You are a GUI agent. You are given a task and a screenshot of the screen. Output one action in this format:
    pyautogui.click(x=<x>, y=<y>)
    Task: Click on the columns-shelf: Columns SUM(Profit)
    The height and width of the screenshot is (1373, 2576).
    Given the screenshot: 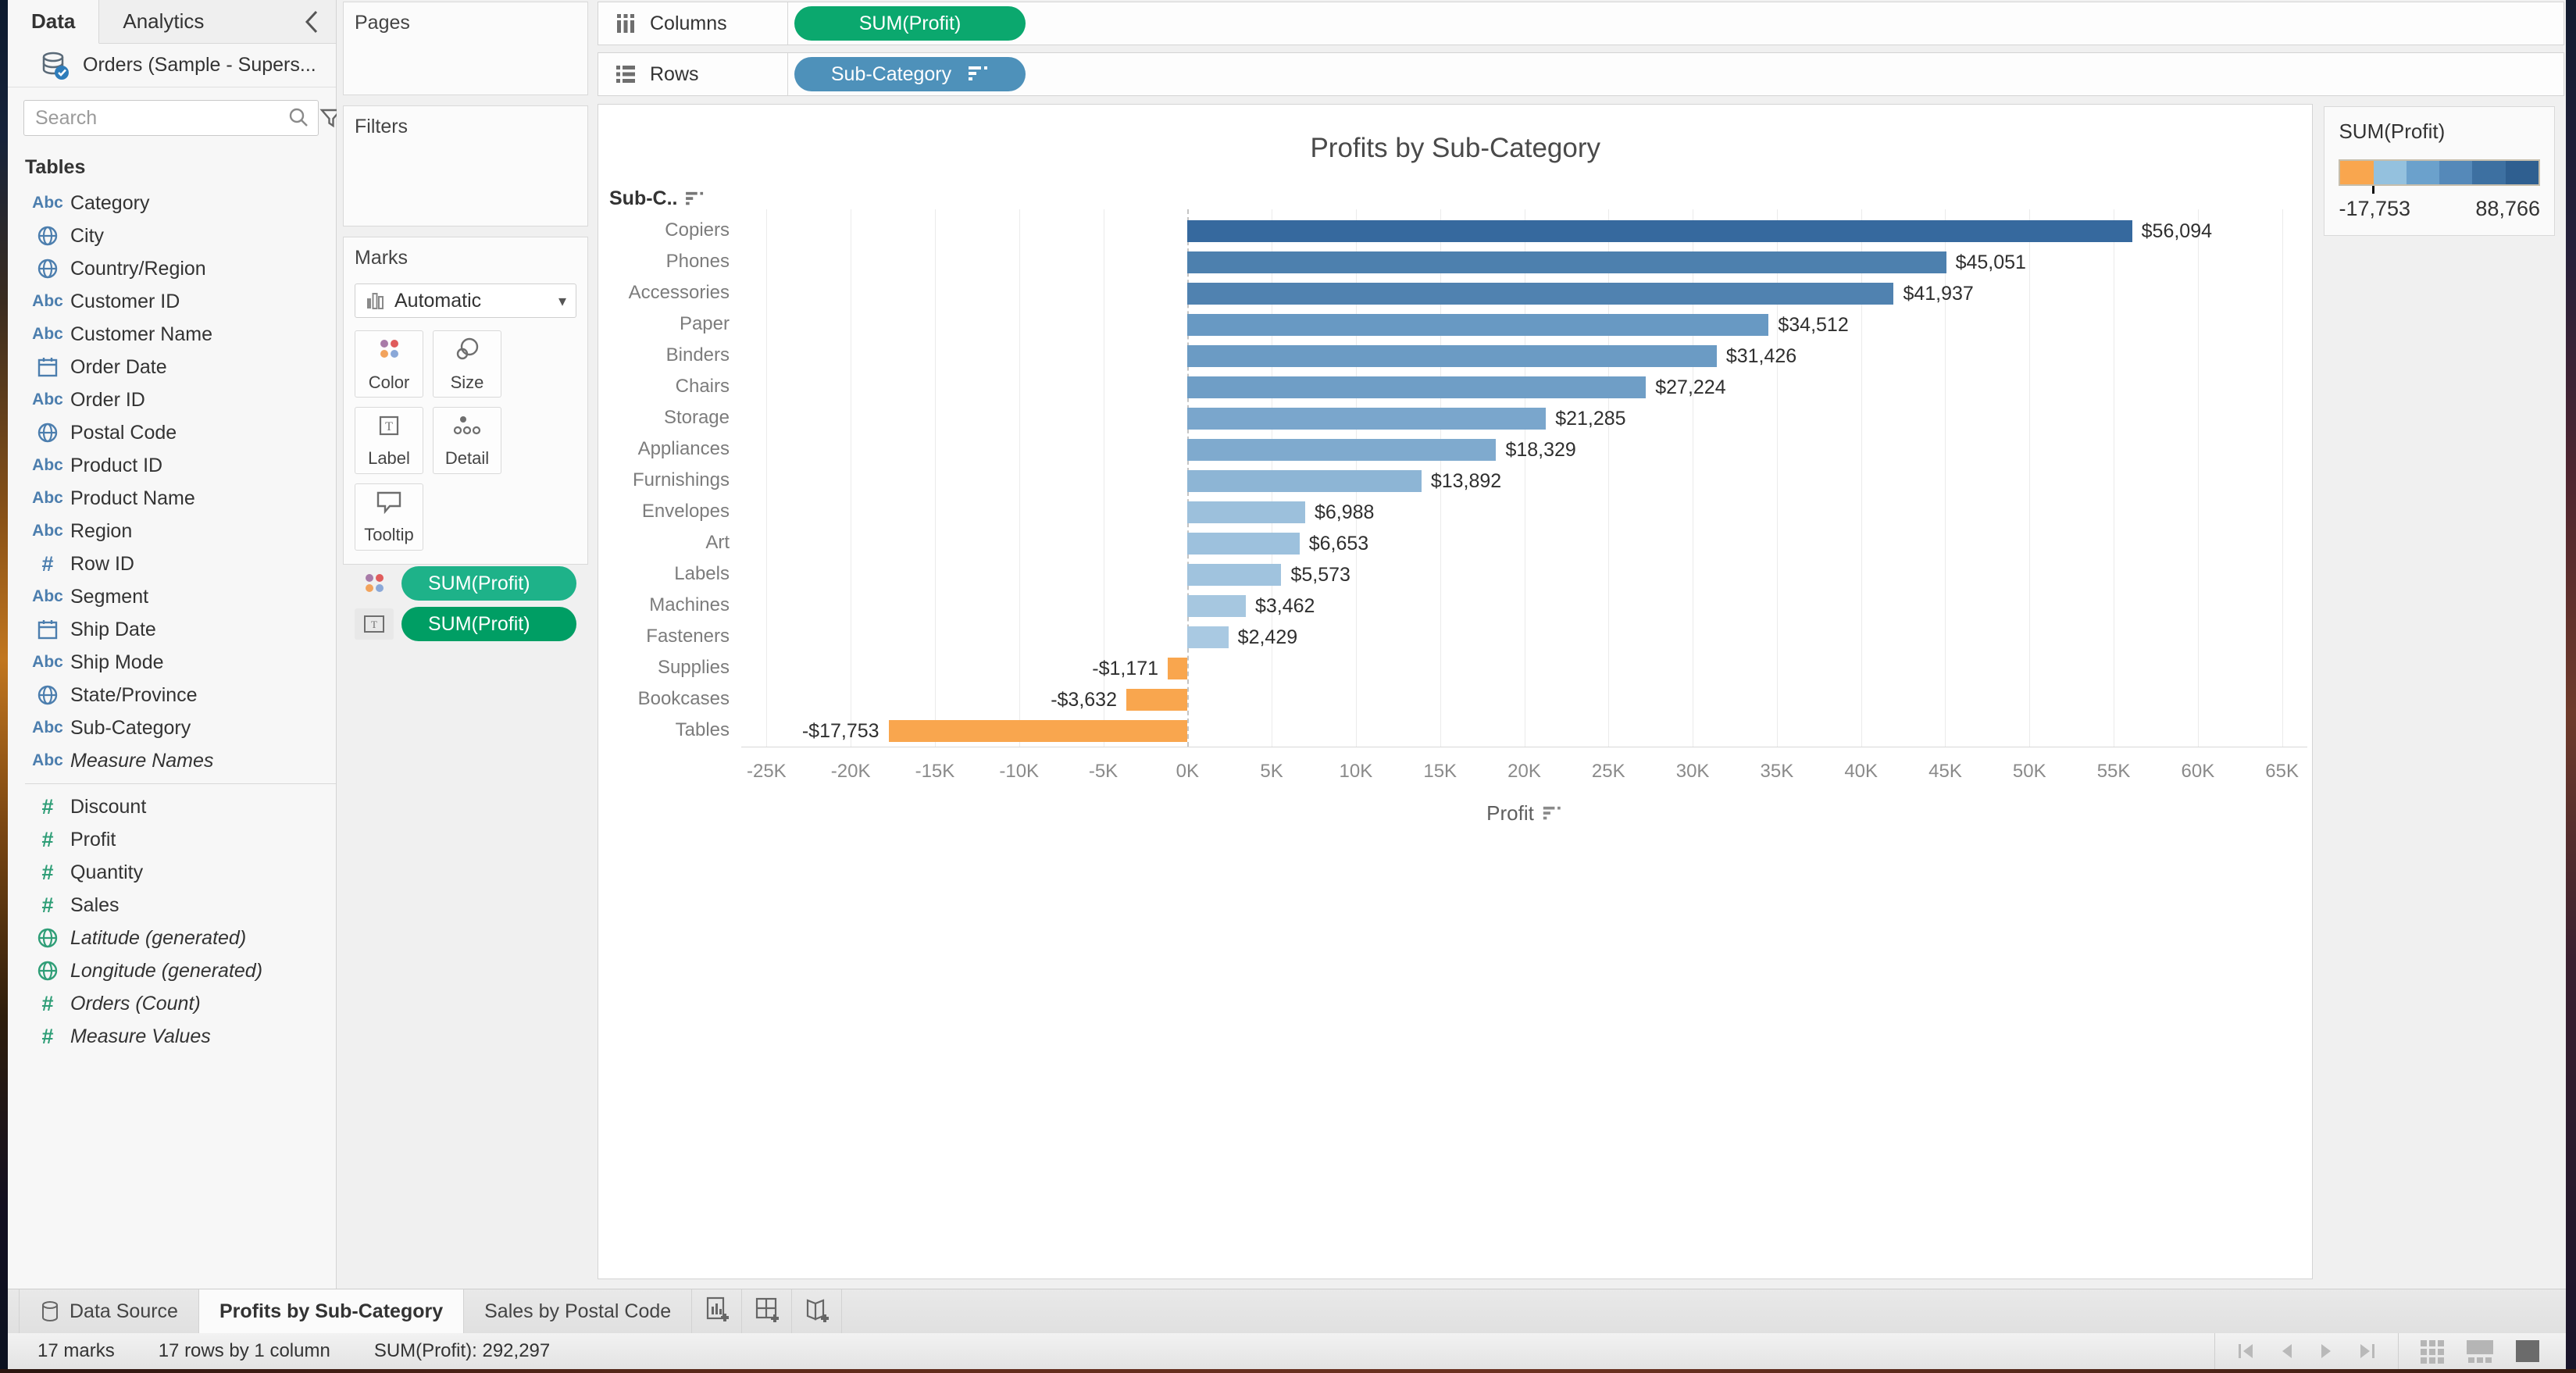 What is the action you would take?
    pyautogui.click(x=1581, y=23)
    